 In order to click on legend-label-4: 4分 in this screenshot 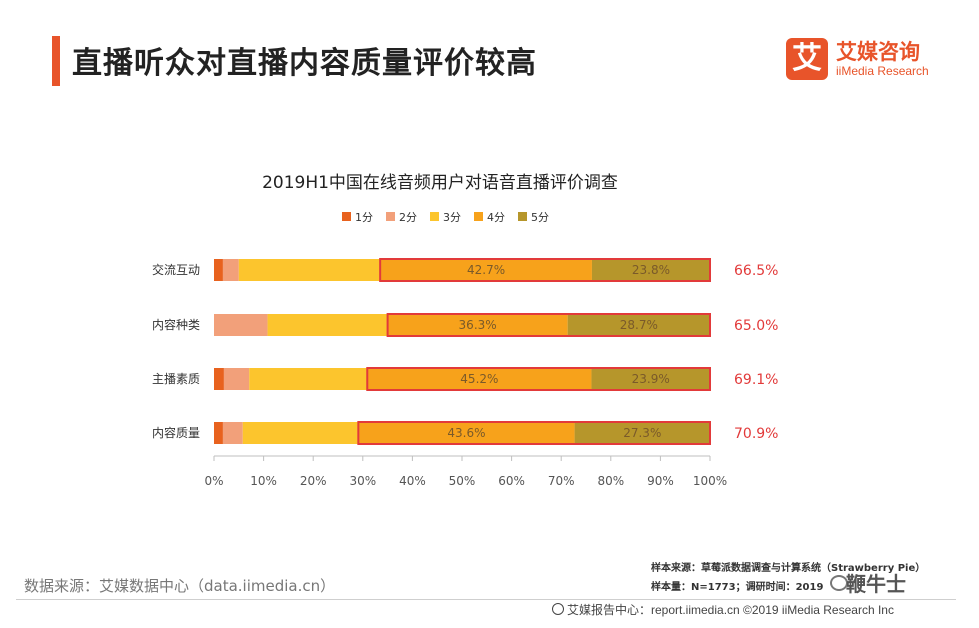, I will do `click(496, 217)`.